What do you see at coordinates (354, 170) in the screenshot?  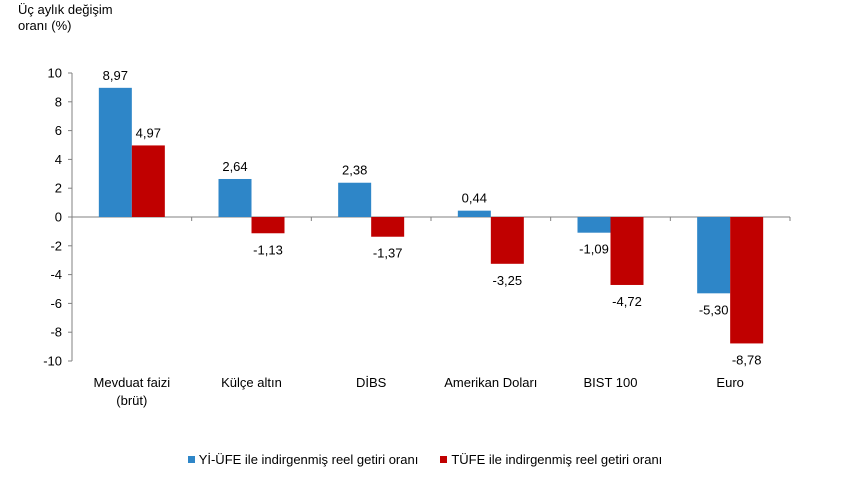 I see `data-label: 2,38` at bounding box center [354, 170].